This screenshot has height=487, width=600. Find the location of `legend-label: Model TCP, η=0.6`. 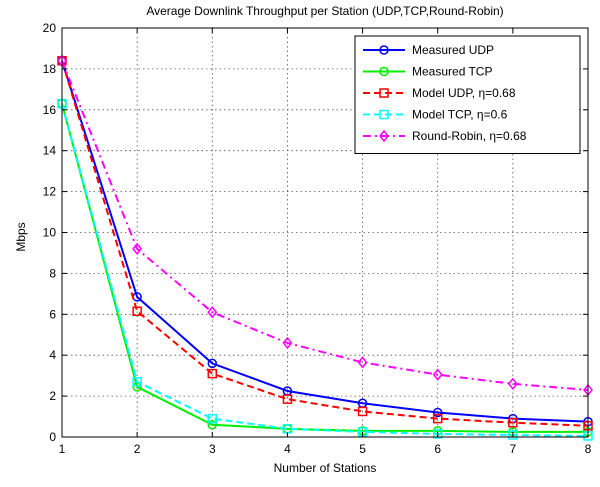

legend-label: Model TCP, η=0.6 is located at coordinates (460, 115).